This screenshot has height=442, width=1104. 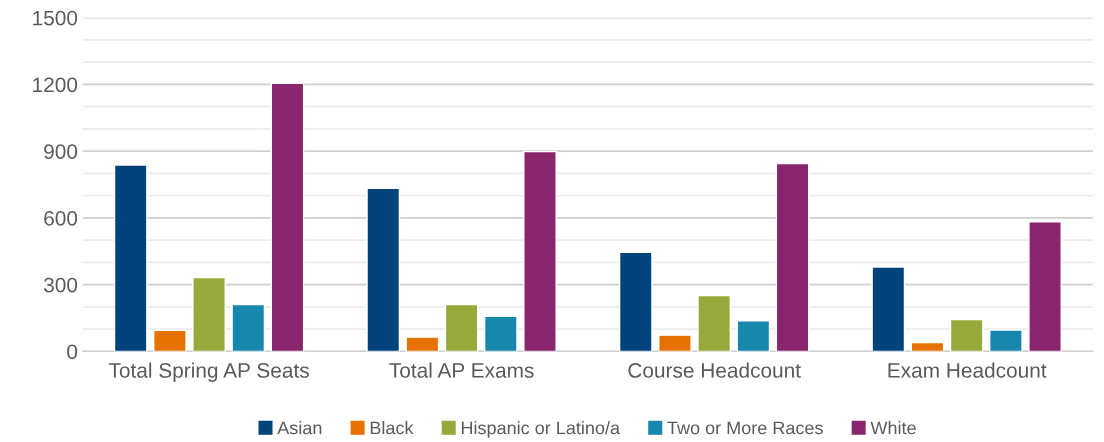 What do you see at coordinates (392, 428) in the screenshot?
I see `legend-label: Black` at bounding box center [392, 428].